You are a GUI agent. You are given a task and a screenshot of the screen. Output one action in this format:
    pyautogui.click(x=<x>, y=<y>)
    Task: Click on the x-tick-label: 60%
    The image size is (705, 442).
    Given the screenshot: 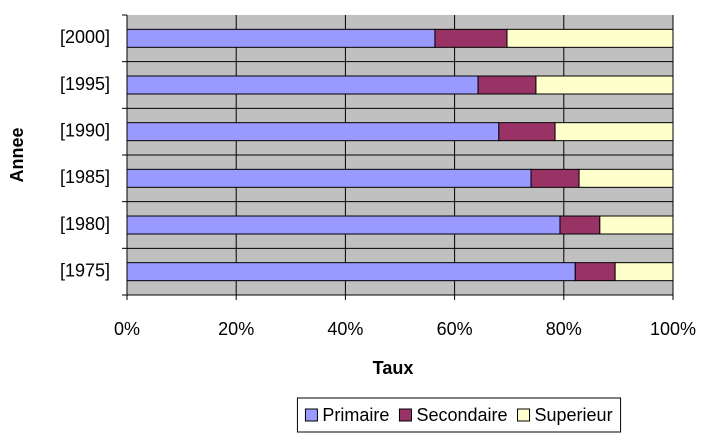 What is the action you would take?
    pyautogui.click(x=455, y=329)
    